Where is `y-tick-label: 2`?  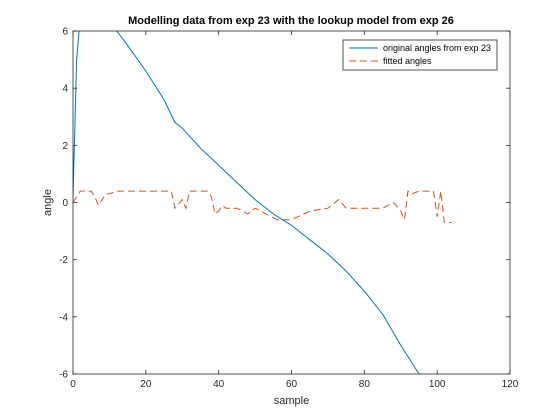 y-tick-label: 2 is located at coordinates (65, 146).